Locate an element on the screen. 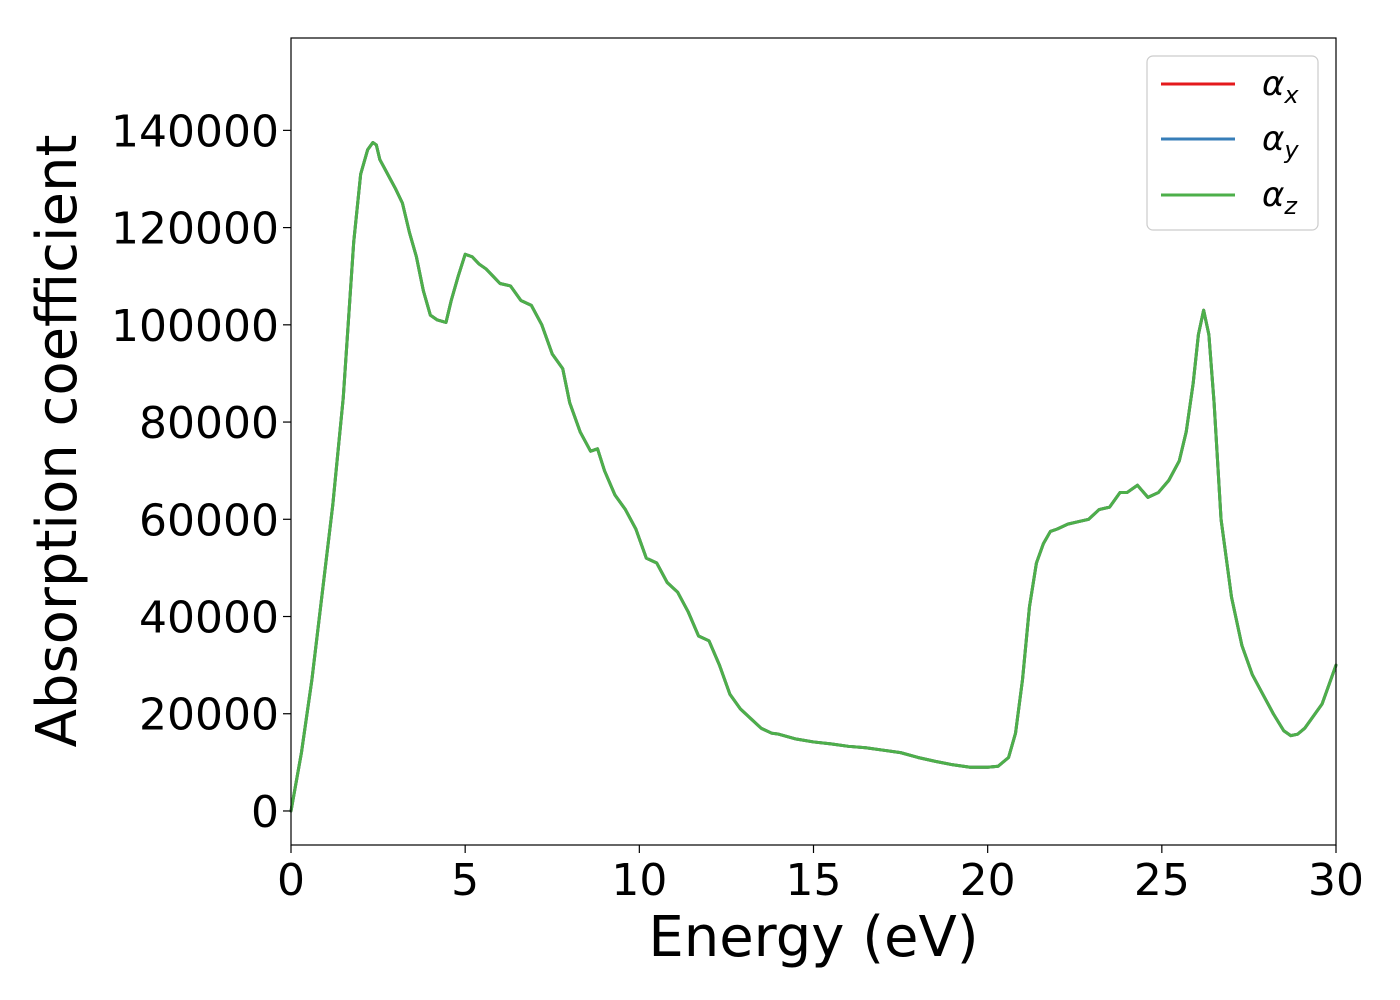 Image resolution: width=1400 pixels, height=1000 pixels. legend-label-z: αz is located at coordinates (1280, 197).